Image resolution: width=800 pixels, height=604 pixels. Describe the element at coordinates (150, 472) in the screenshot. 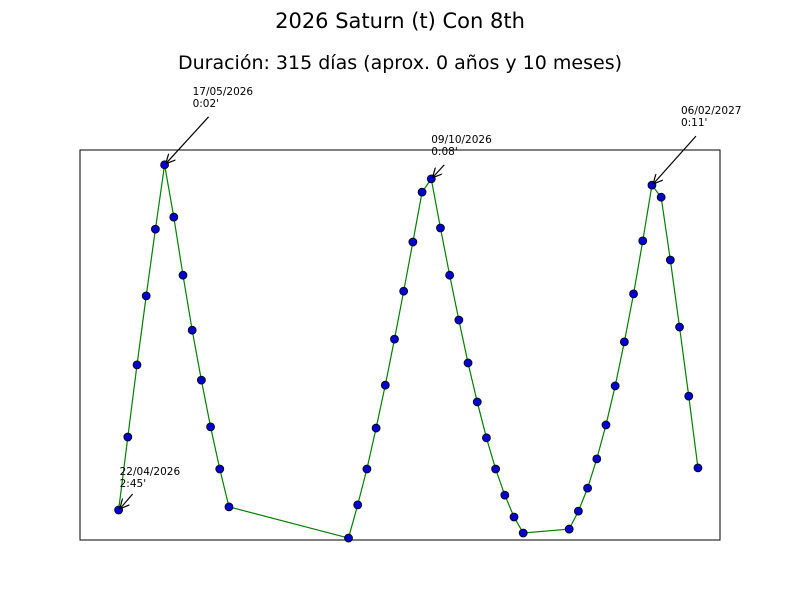

I see `annotation-text: 22/04/2026` at that location.